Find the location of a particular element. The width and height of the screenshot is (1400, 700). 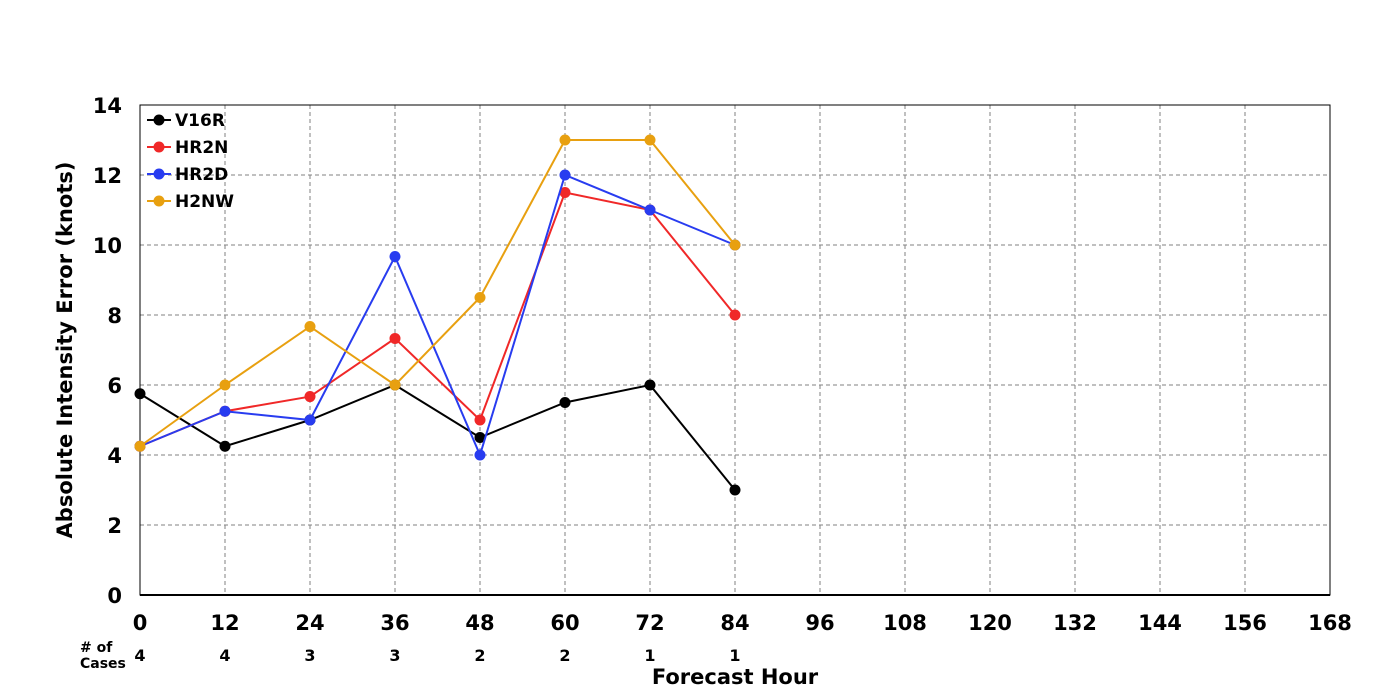

legend-item-hr2n: HR2N is located at coordinates (187, 148).